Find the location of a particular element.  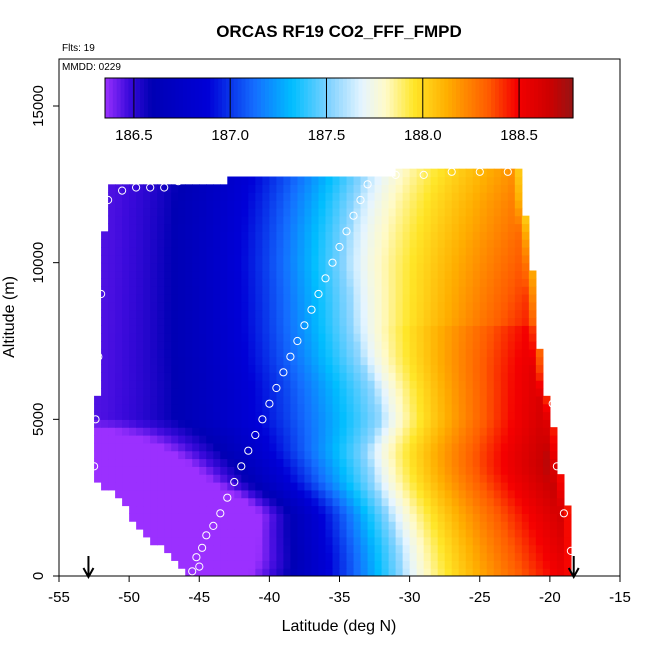

colorbar-segment is located at coordinates (302, 98).